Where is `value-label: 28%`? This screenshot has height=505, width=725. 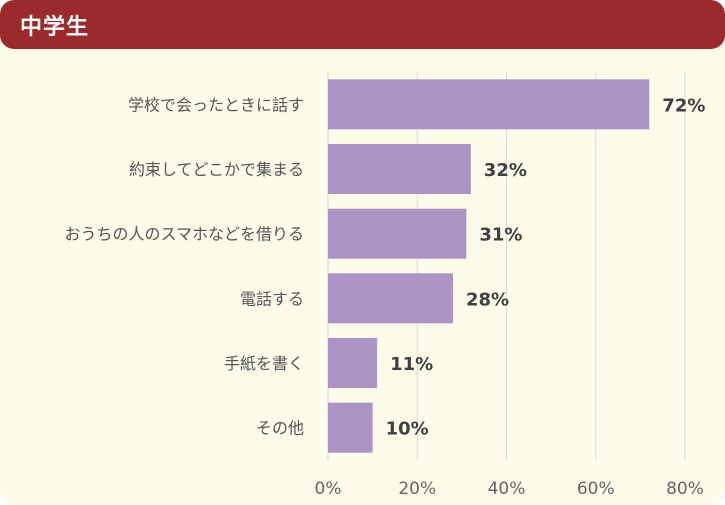
value-label: 28% is located at coordinates (487, 299).